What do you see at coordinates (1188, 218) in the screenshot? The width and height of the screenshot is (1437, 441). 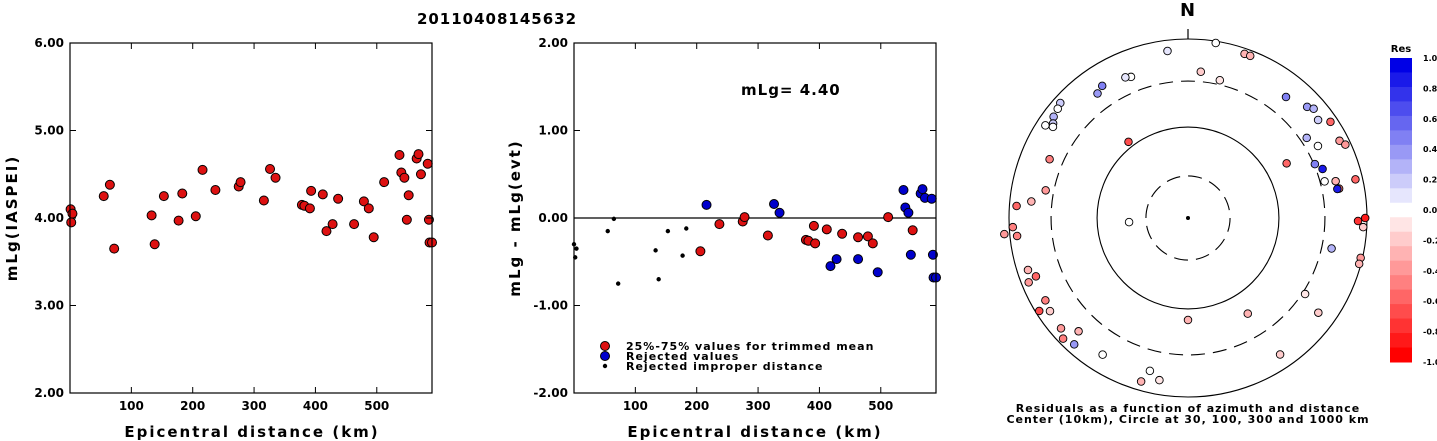 I see `center-point` at bounding box center [1188, 218].